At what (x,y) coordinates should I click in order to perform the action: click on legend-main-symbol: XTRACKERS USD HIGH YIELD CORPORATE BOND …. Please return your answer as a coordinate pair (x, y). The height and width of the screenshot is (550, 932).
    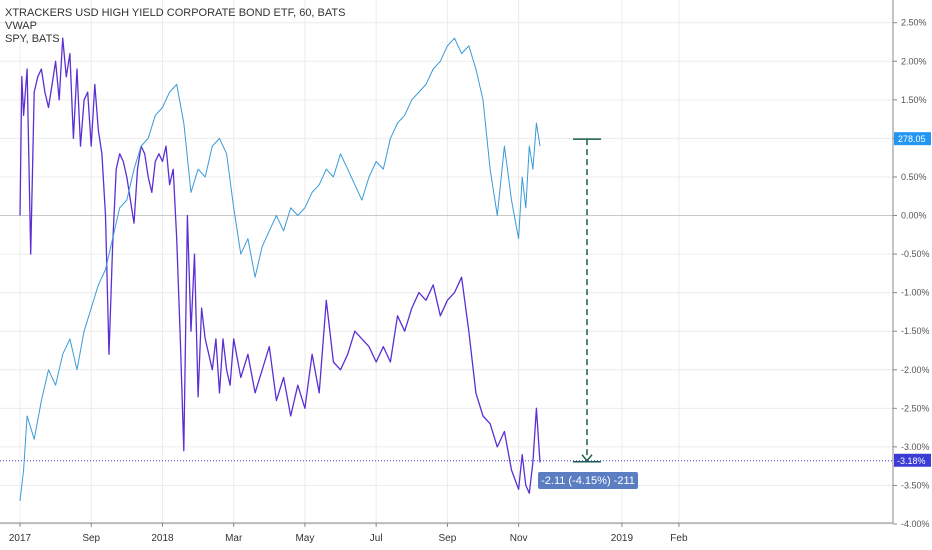
    Looking at the image, I should click on (175, 13).